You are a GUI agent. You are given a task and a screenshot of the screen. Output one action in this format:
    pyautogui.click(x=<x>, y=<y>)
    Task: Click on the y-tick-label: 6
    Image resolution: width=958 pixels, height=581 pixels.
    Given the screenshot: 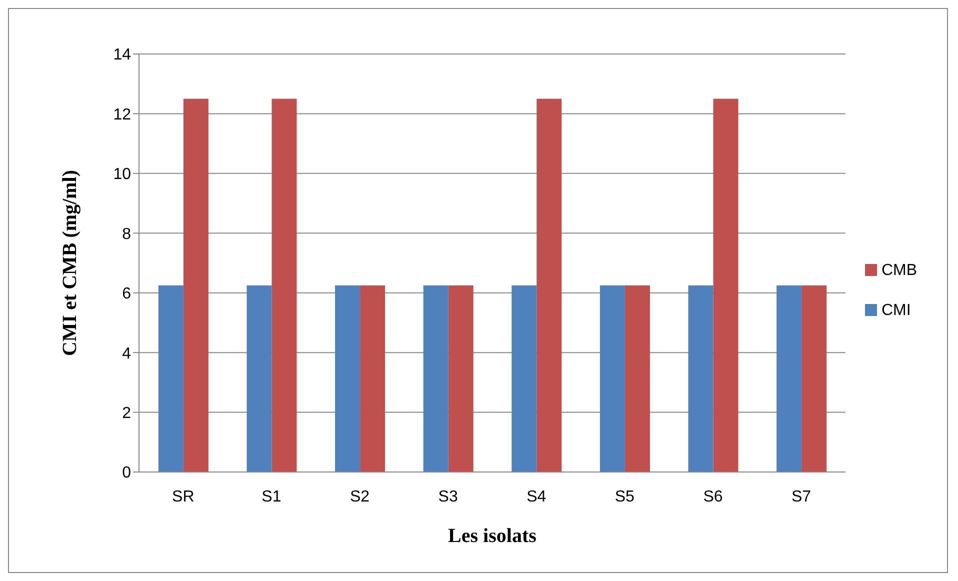 What is the action you would take?
    pyautogui.click(x=127, y=294)
    